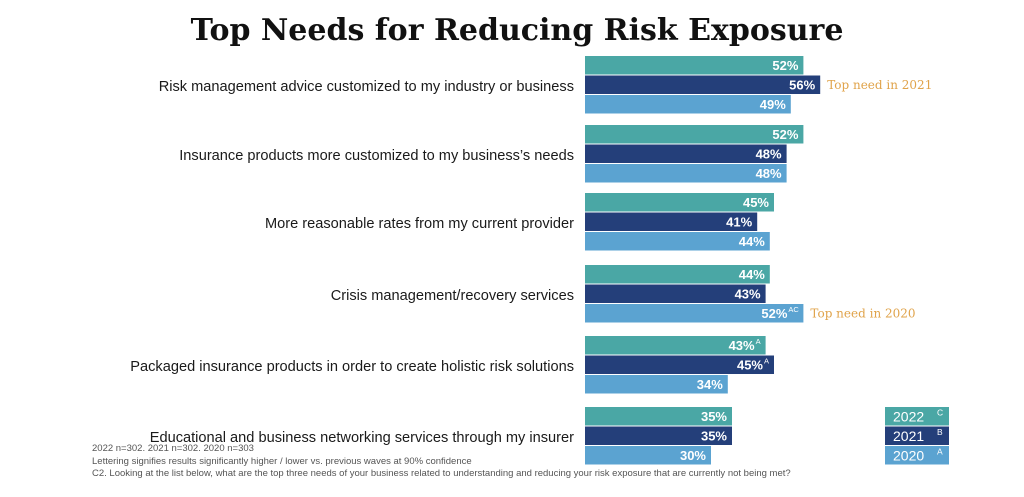  What do you see at coordinates (452, 296) in the screenshot?
I see `category-label: Crisis management/recovery services` at bounding box center [452, 296].